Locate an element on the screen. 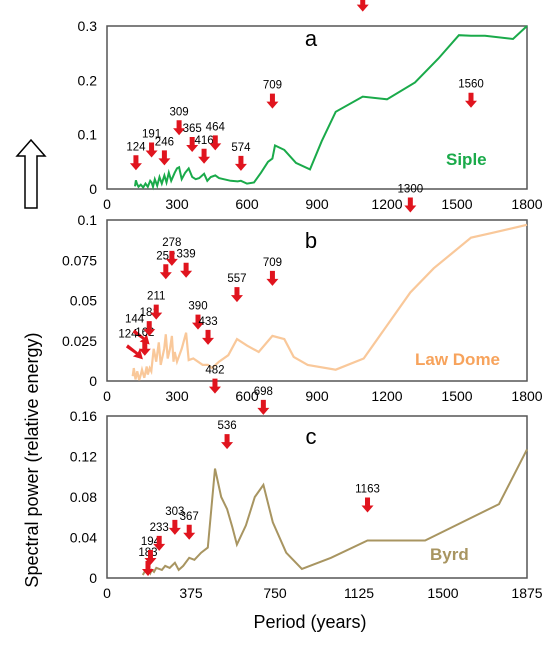 The height and width of the screenshot is (646, 550). annotation-365: 365 is located at coordinates (192, 138).